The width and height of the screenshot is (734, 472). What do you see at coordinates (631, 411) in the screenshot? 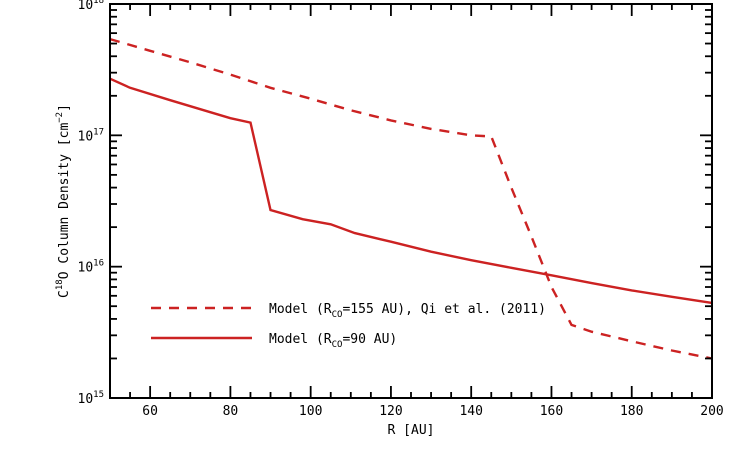
I see `x-tick-label: 180` at bounding box center [631, 411].